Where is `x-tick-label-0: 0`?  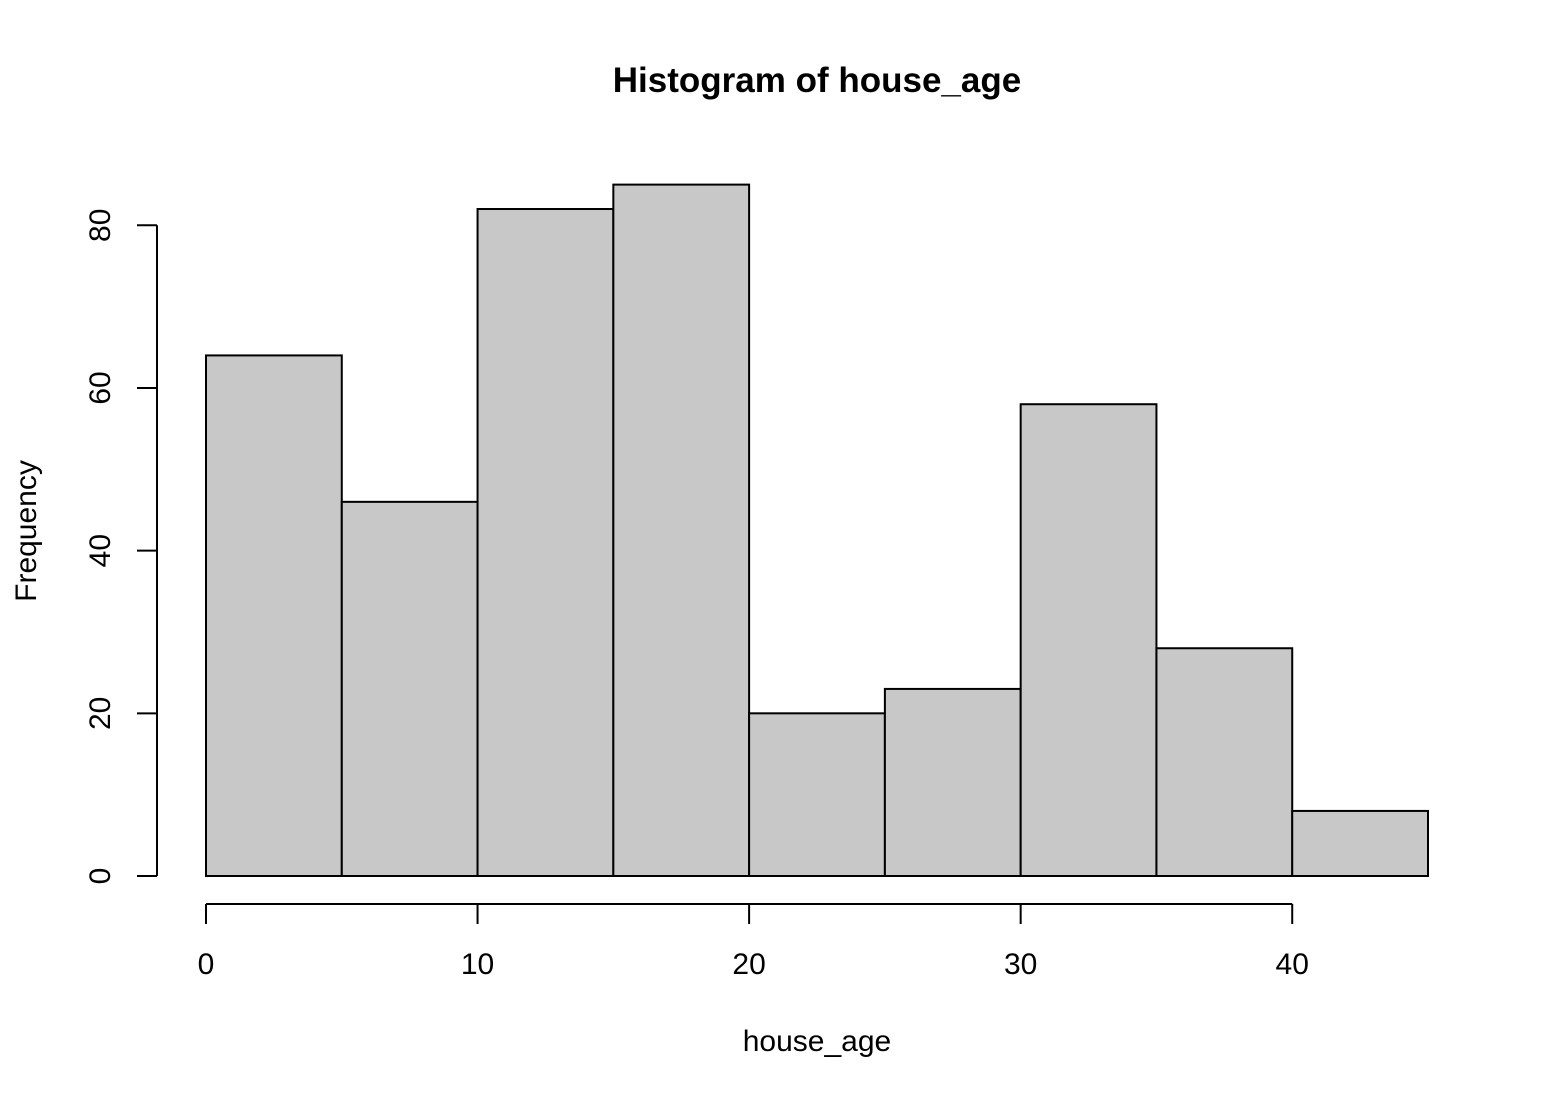
x-tick-label-0: 0 is located at coordinates (206, 964).